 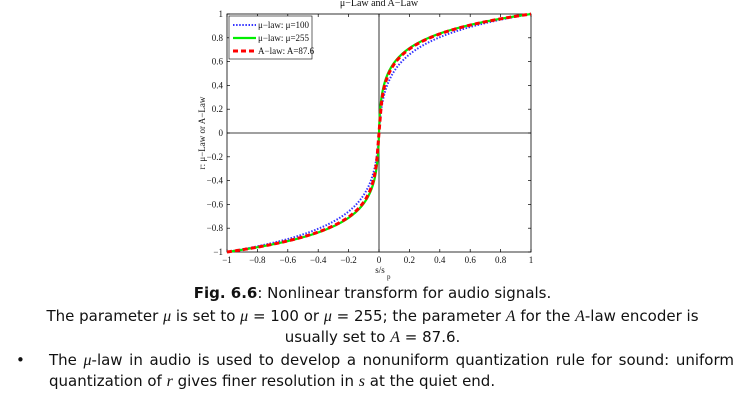 What do you see at coordinates (169, 381) in the screenshot?
I see `r-symbol: r` at bounding box center [169, 381].